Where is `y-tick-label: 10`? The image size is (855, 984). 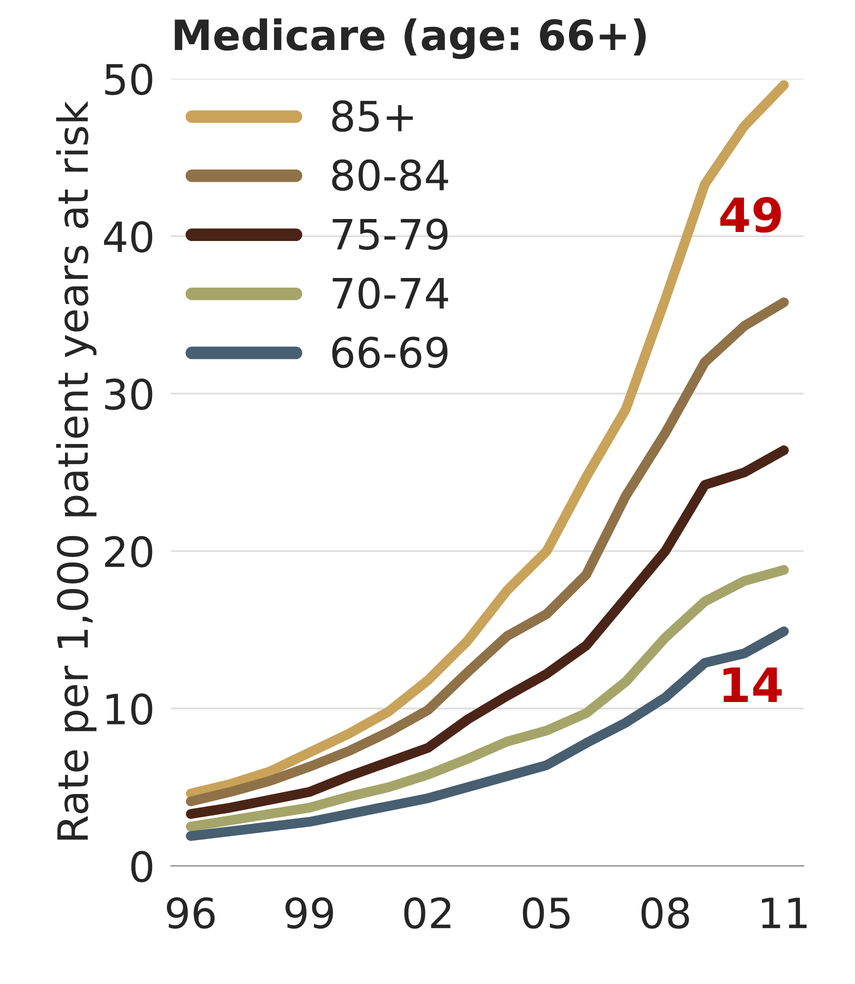 y-tick-label: 10 is located at coordinates (129, 709).